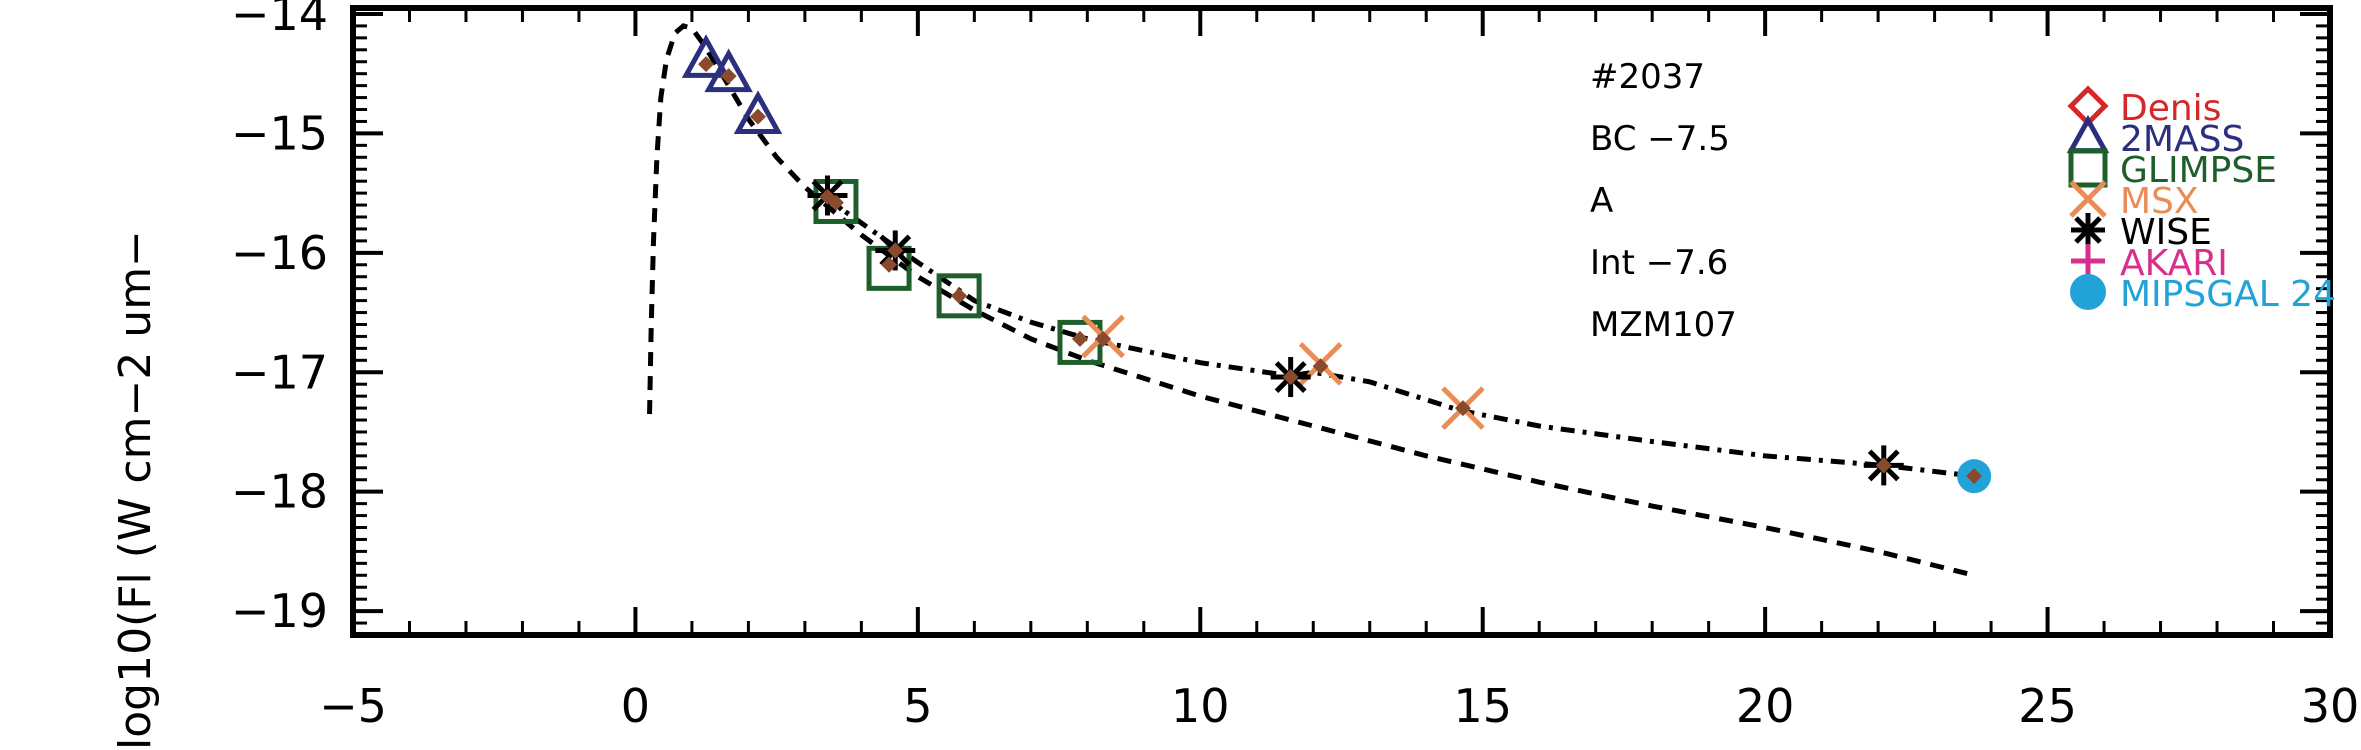 This screenshot has width=2361, height=750. What do you see at coordinates (279, 372) in the screenshot?
I see `y-tick-label: −17` at bounding box center [279, 372].